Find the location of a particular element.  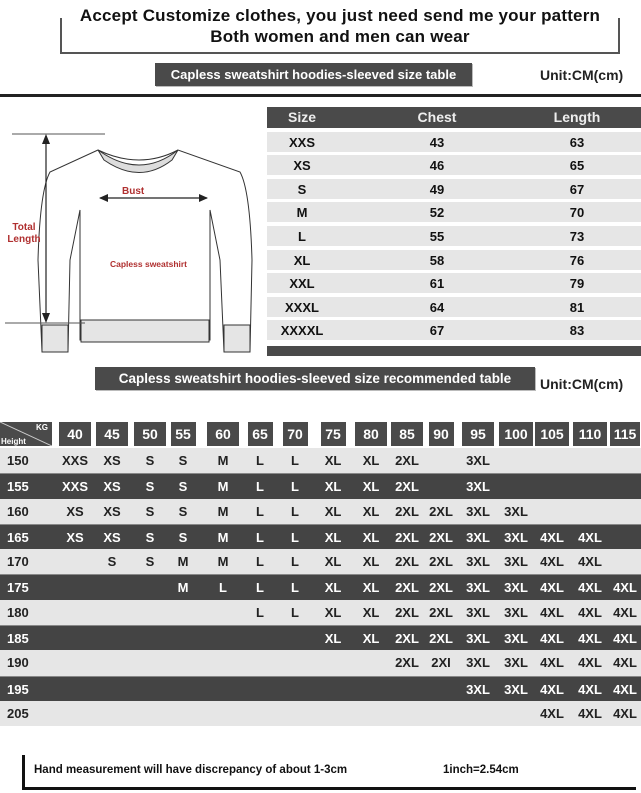

size-row: S 49 67 is located at coordinates (454, 188).